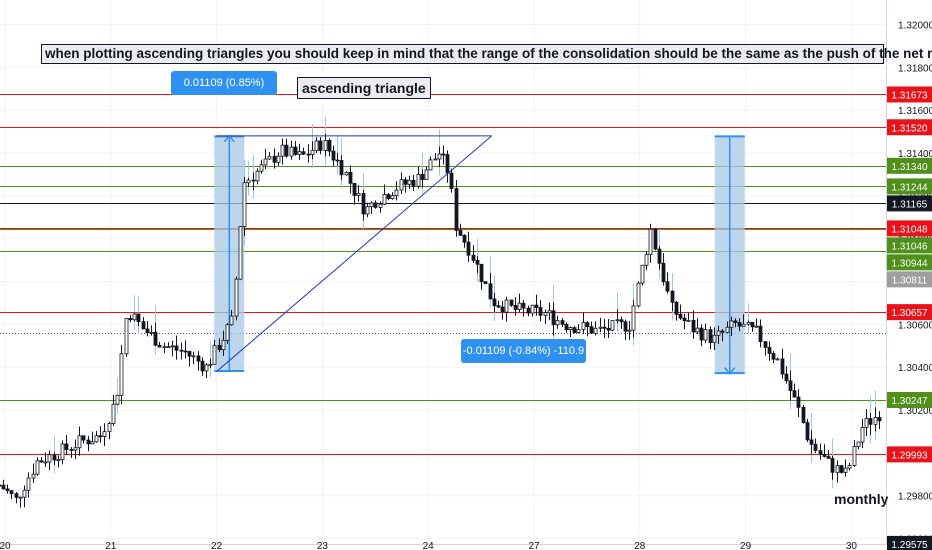 This screenshot has height=550, width=932. I want to click on time-tick-label: 27, so click(534, 545).